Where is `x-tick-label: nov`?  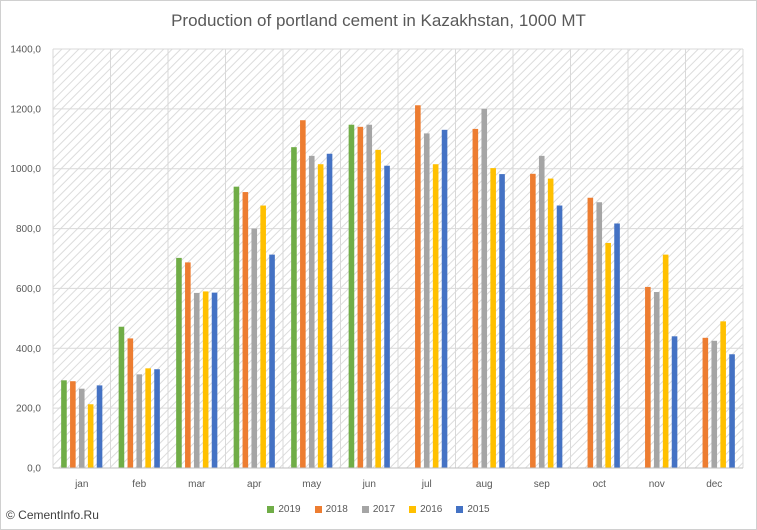 x-tick-label: nov is located at coordinates (657, 484).